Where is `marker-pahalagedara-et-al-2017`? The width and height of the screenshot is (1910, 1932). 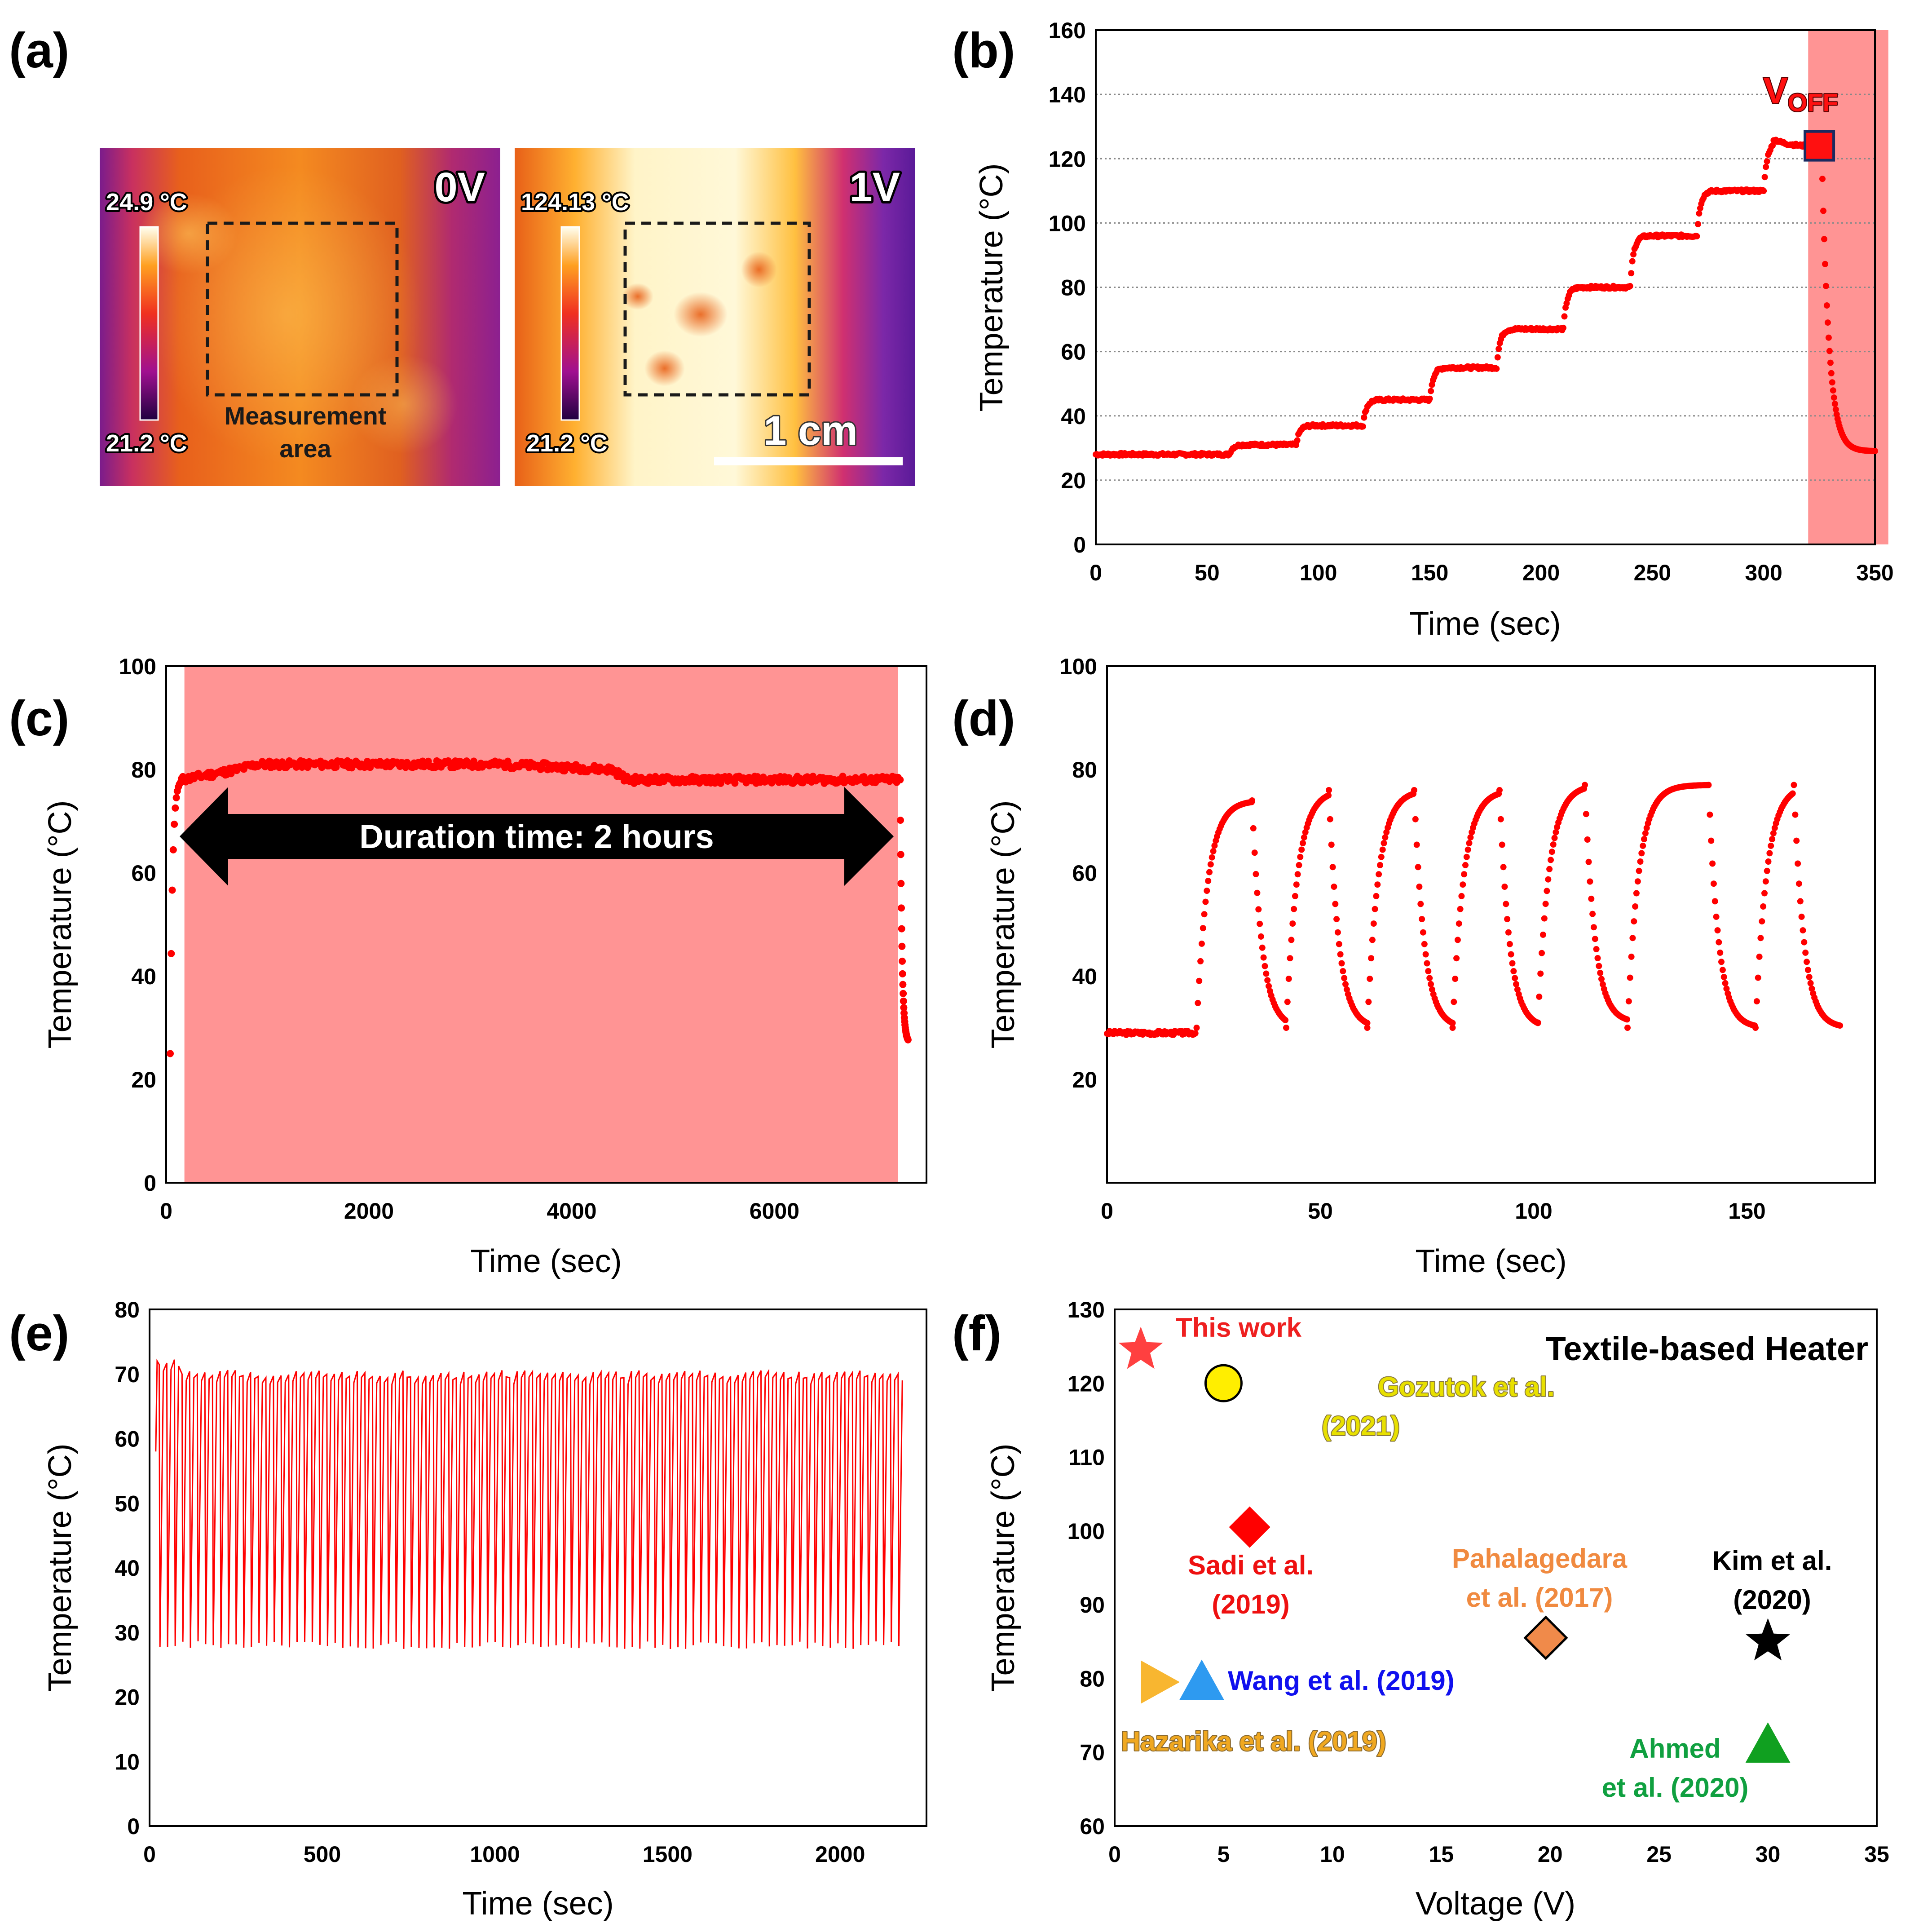 marker-pahalagedara-et-al-2017 is located at coordinates (1545, 1638).